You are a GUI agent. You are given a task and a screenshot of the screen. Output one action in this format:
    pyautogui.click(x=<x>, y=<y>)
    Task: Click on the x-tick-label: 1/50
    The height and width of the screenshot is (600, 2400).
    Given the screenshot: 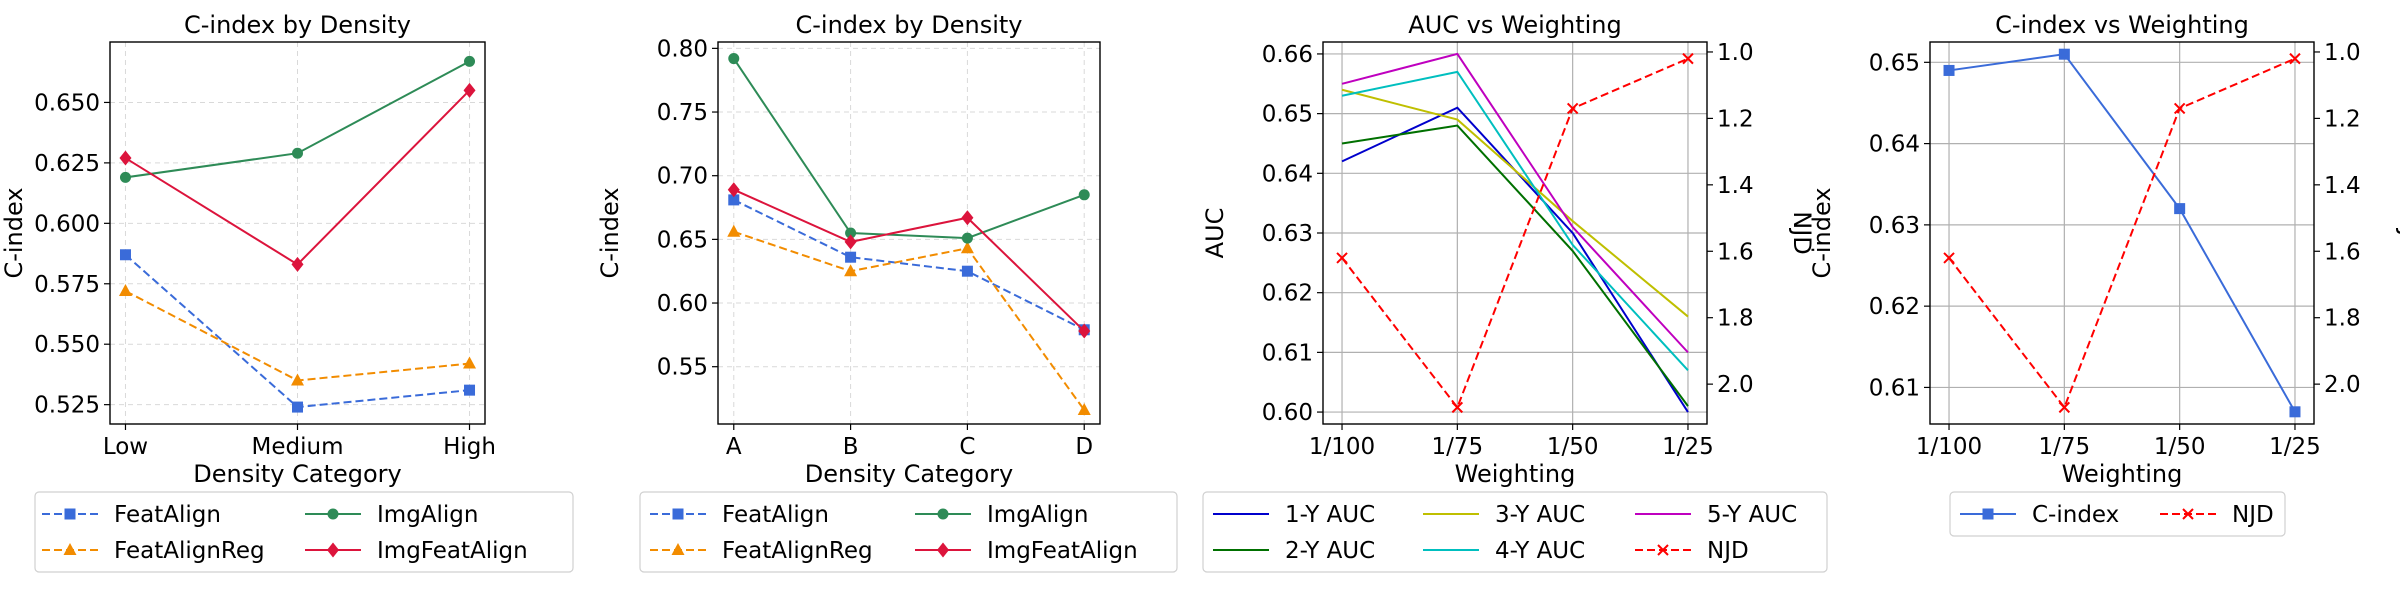 What is the action you would take?
    pyautogui.click(x=1573, y=447)
    